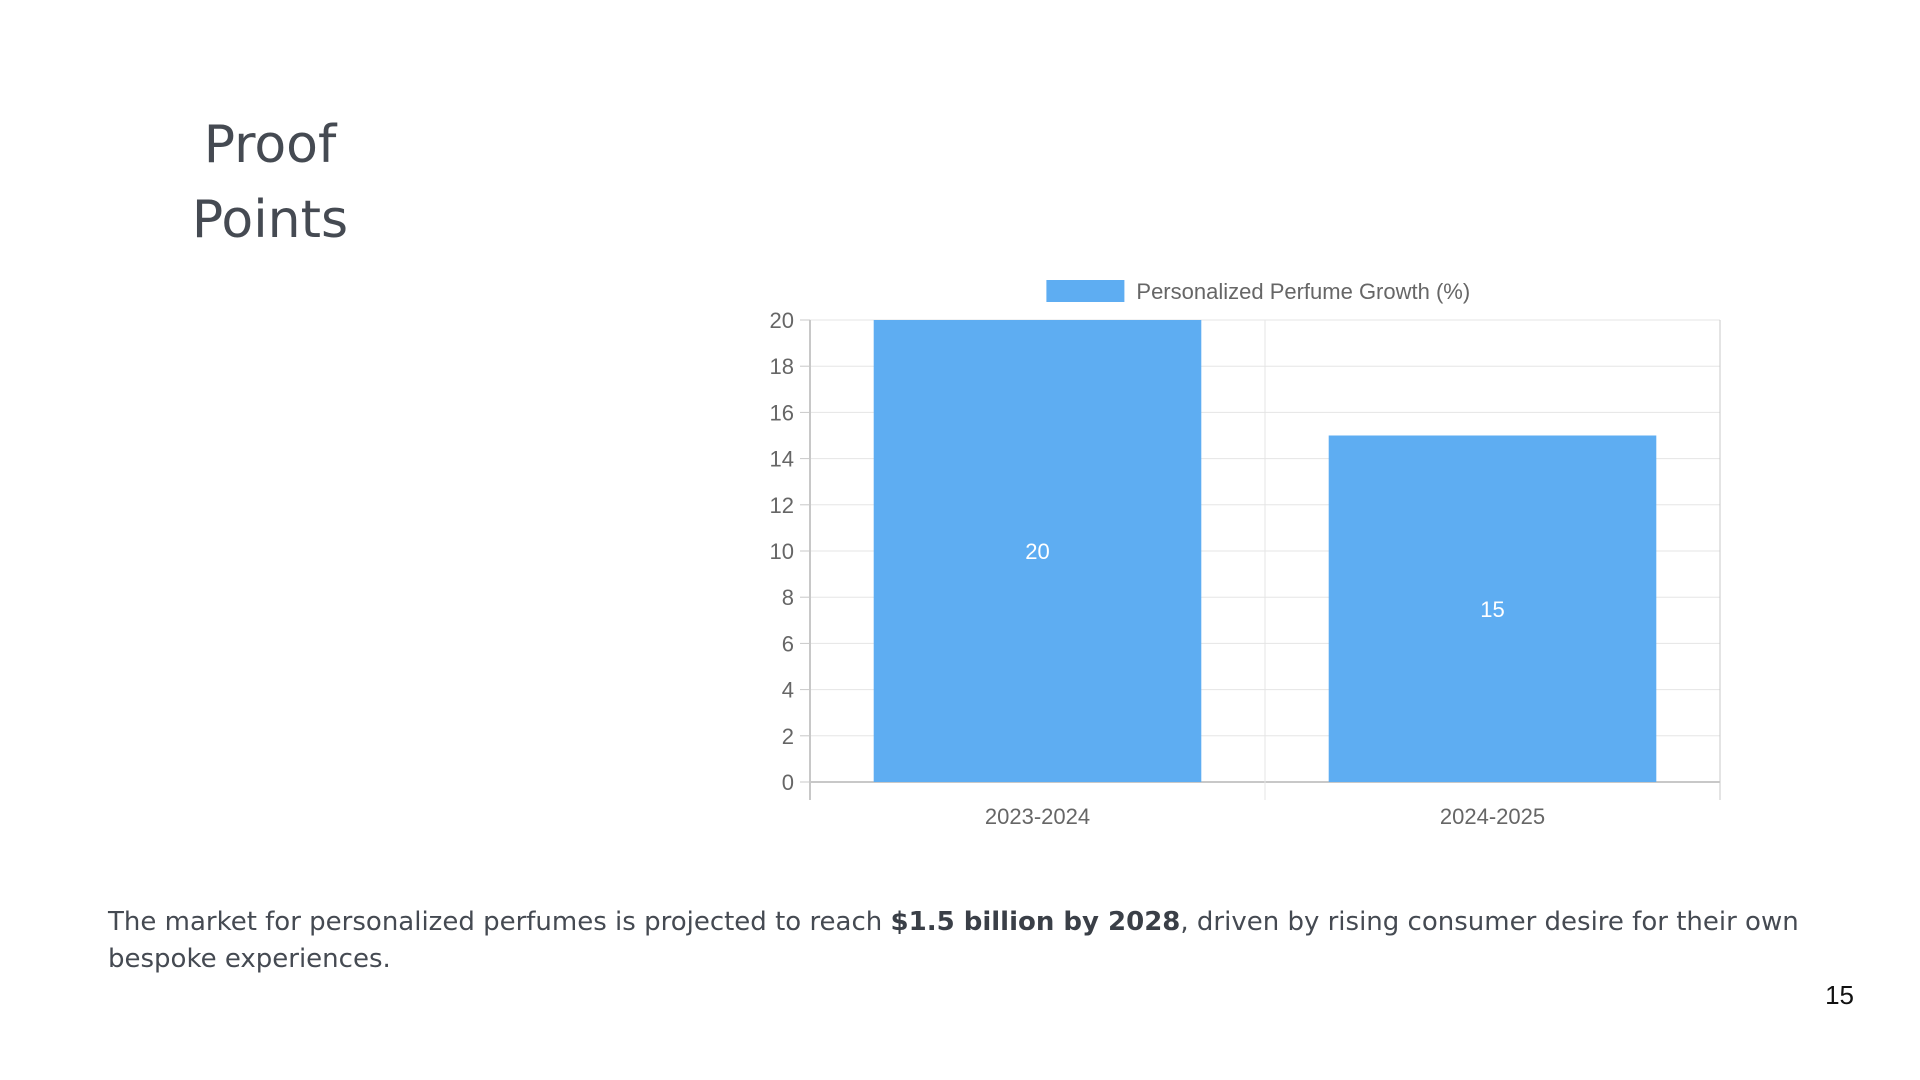 This screenshot has height=1080, width=1920. I want to click on slide-title: Proof Points, so click(270, 183).